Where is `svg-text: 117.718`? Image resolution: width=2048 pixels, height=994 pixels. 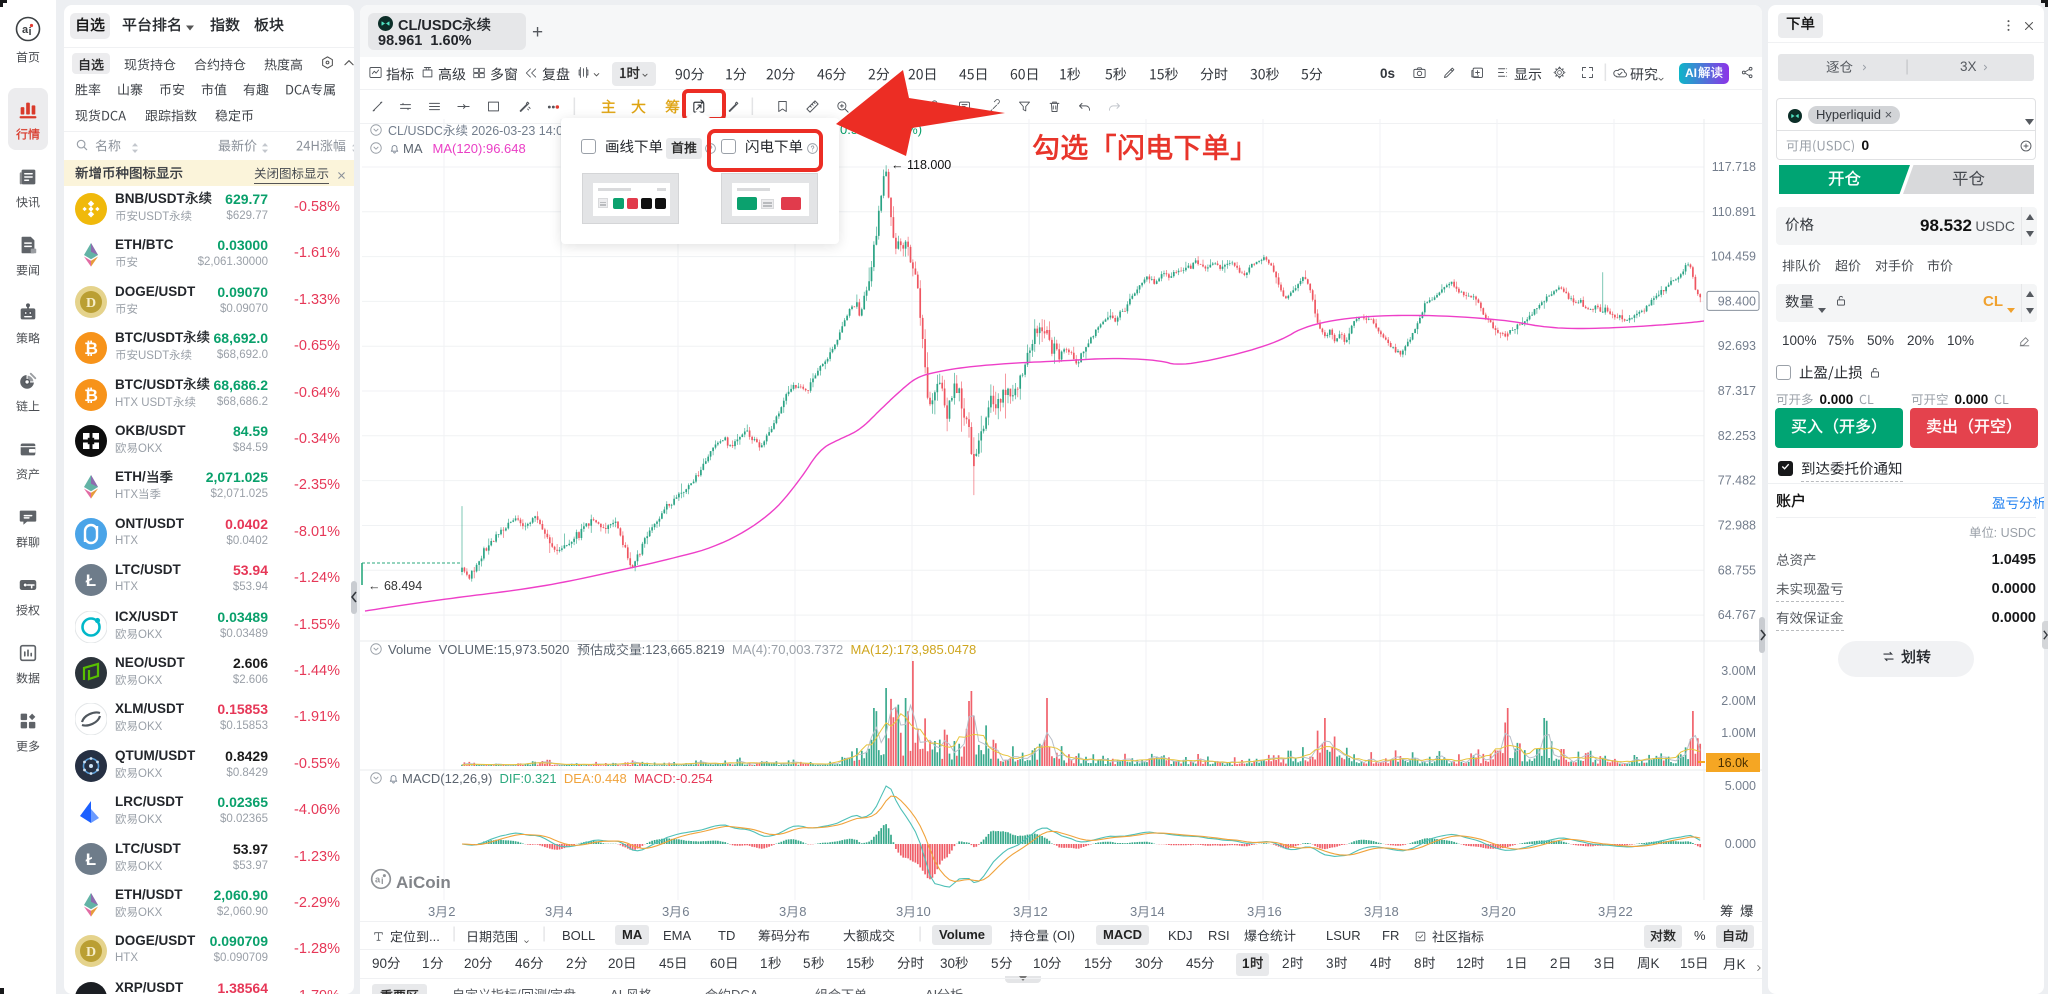
svg-text: 117.718 is located at coordinates (1734, 167).